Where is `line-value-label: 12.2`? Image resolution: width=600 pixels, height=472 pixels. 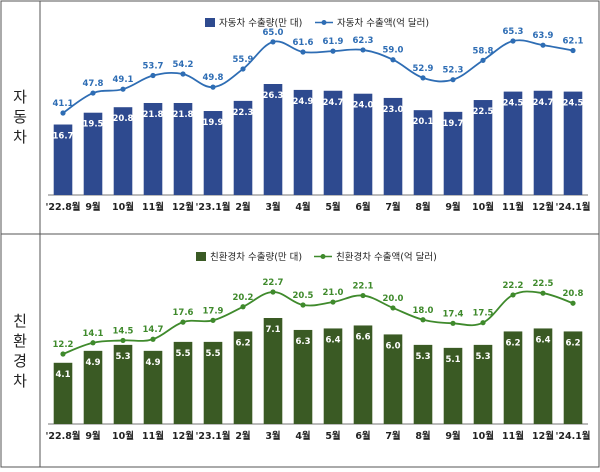 line-value-label: 12.2 is located at coordinates (63, 345).